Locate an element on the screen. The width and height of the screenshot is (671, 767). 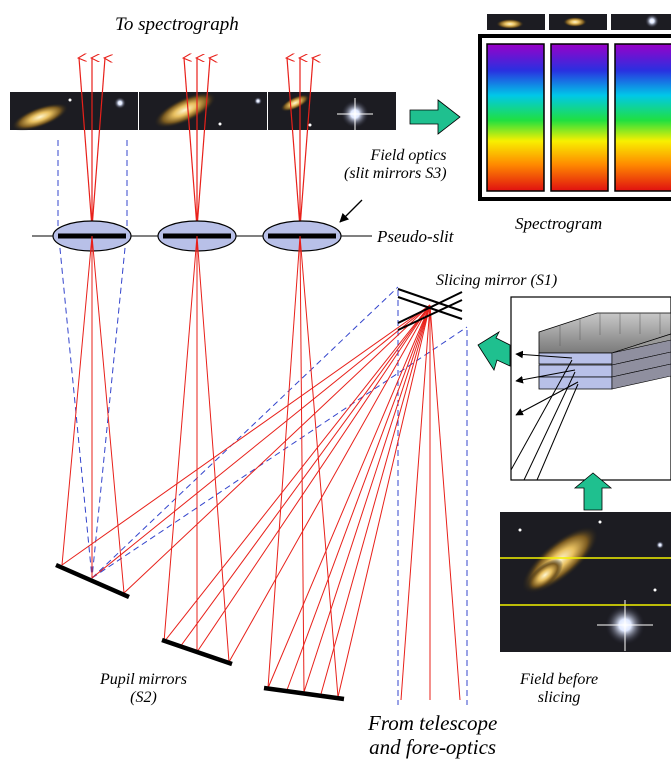
from-telescope-line-1: From telescope is located at coordinates (433, 723).